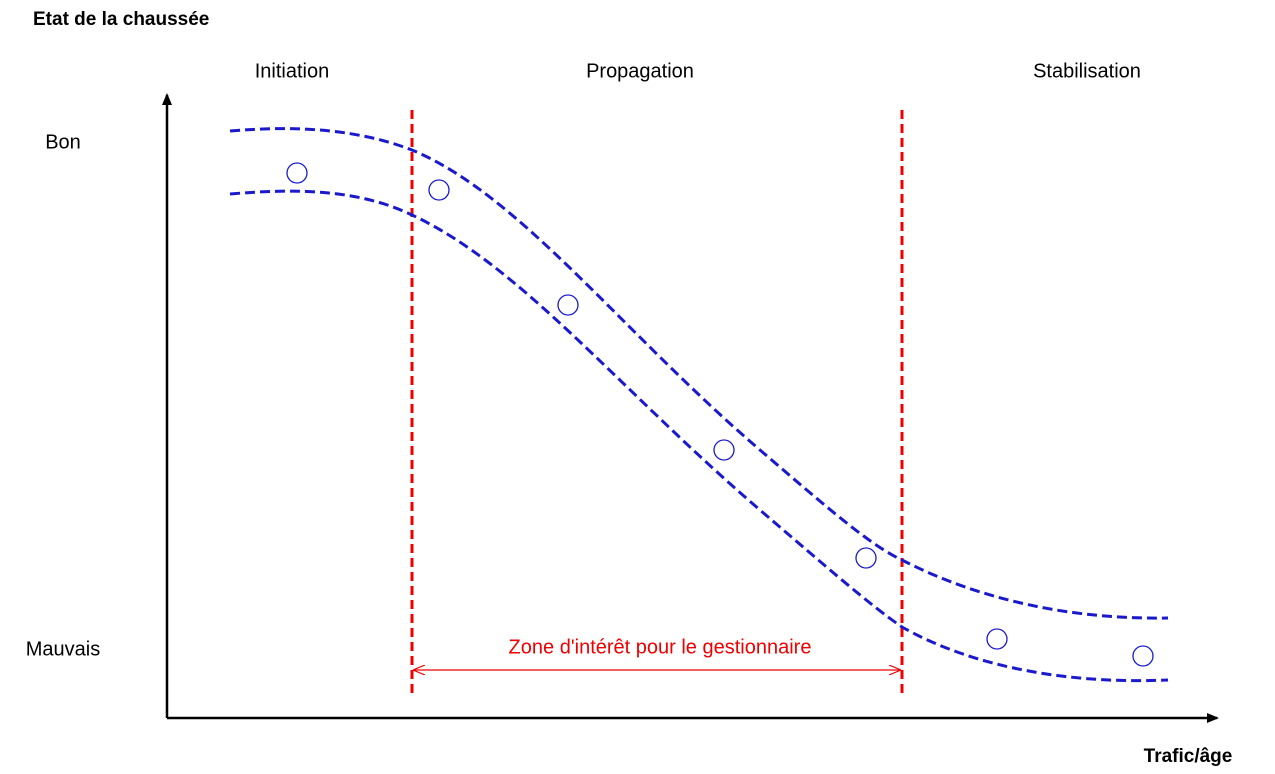 The image size is (1275, 774). Describe the element at coordinates (640, 71) in the screenshot. I see `phase-label: Propagation` at that location.